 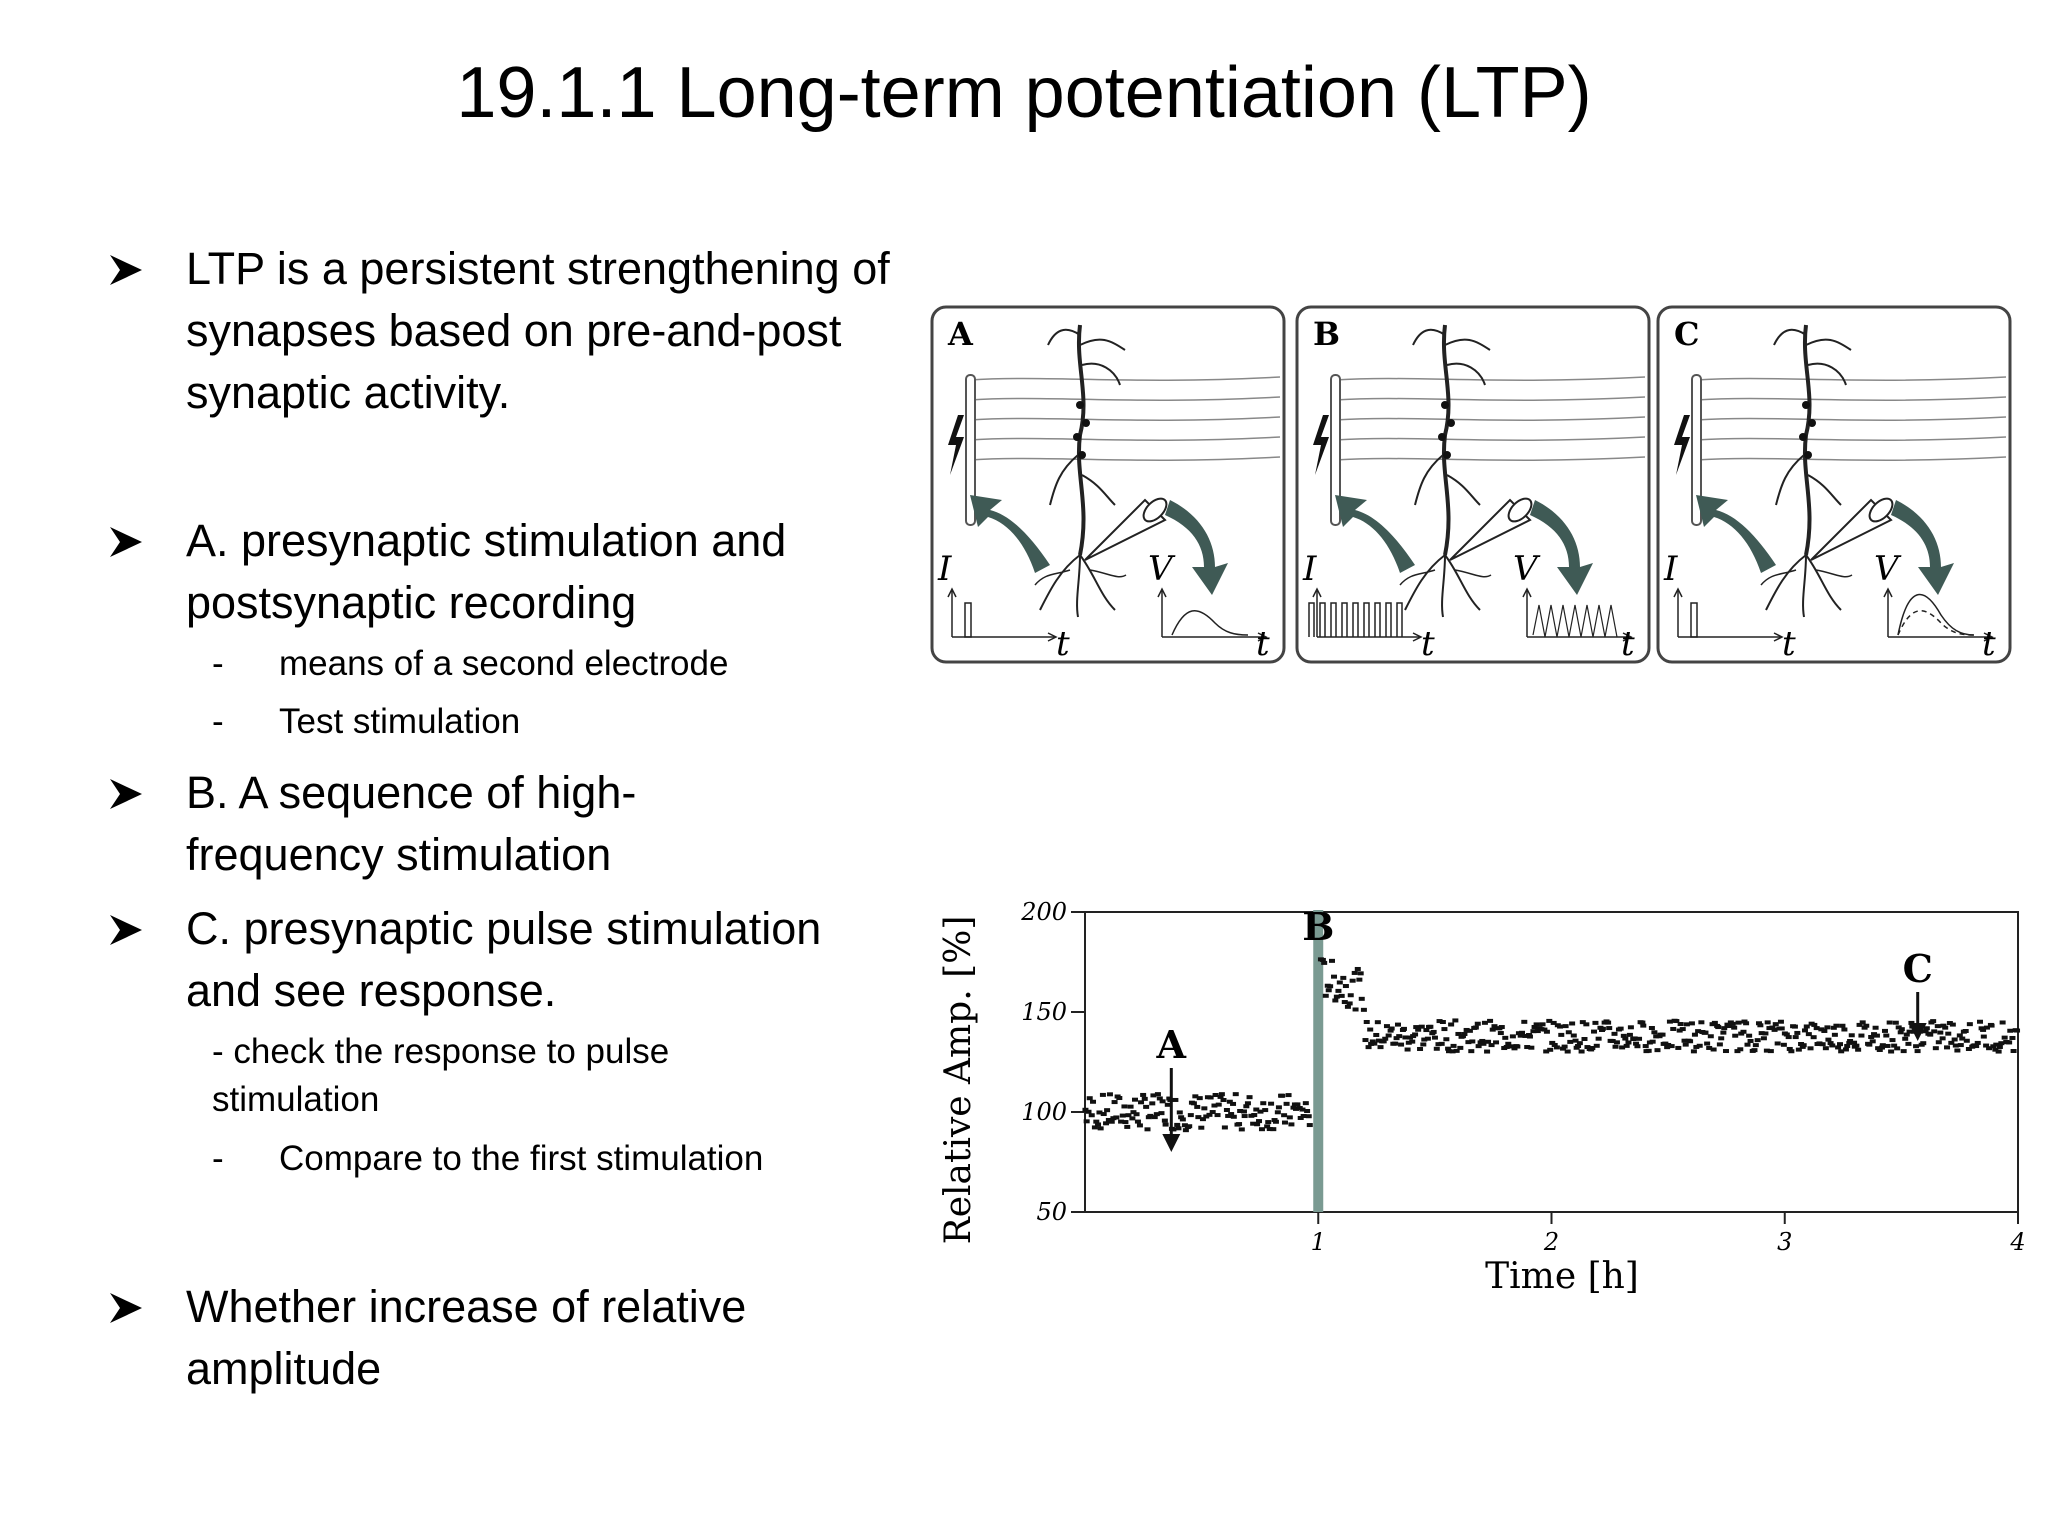 What do you see at coordinates (1044, 1112) in the screenshot?
I see `y-tick-label: 100` at bounding box center [1044, 1112].